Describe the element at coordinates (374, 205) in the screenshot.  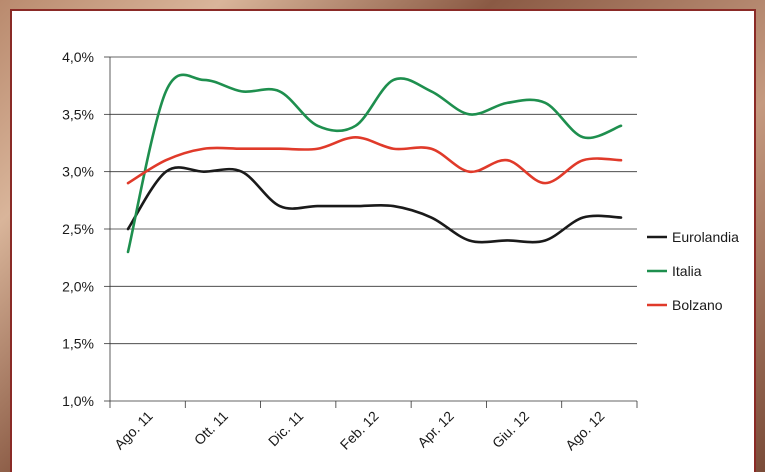
I see `series-line-eurolandia` at that location.